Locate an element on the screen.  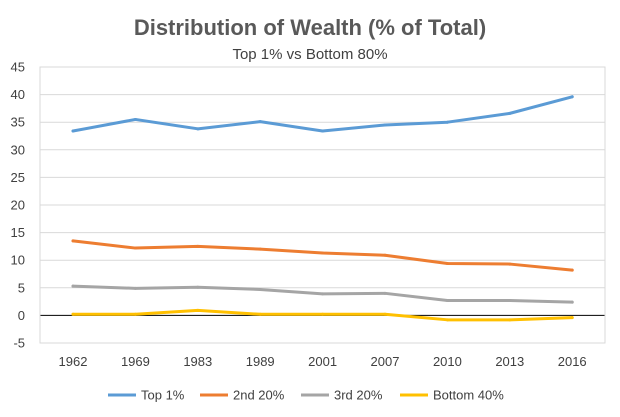
x-tick-label: 2001 is located at coordinates (322, 361).